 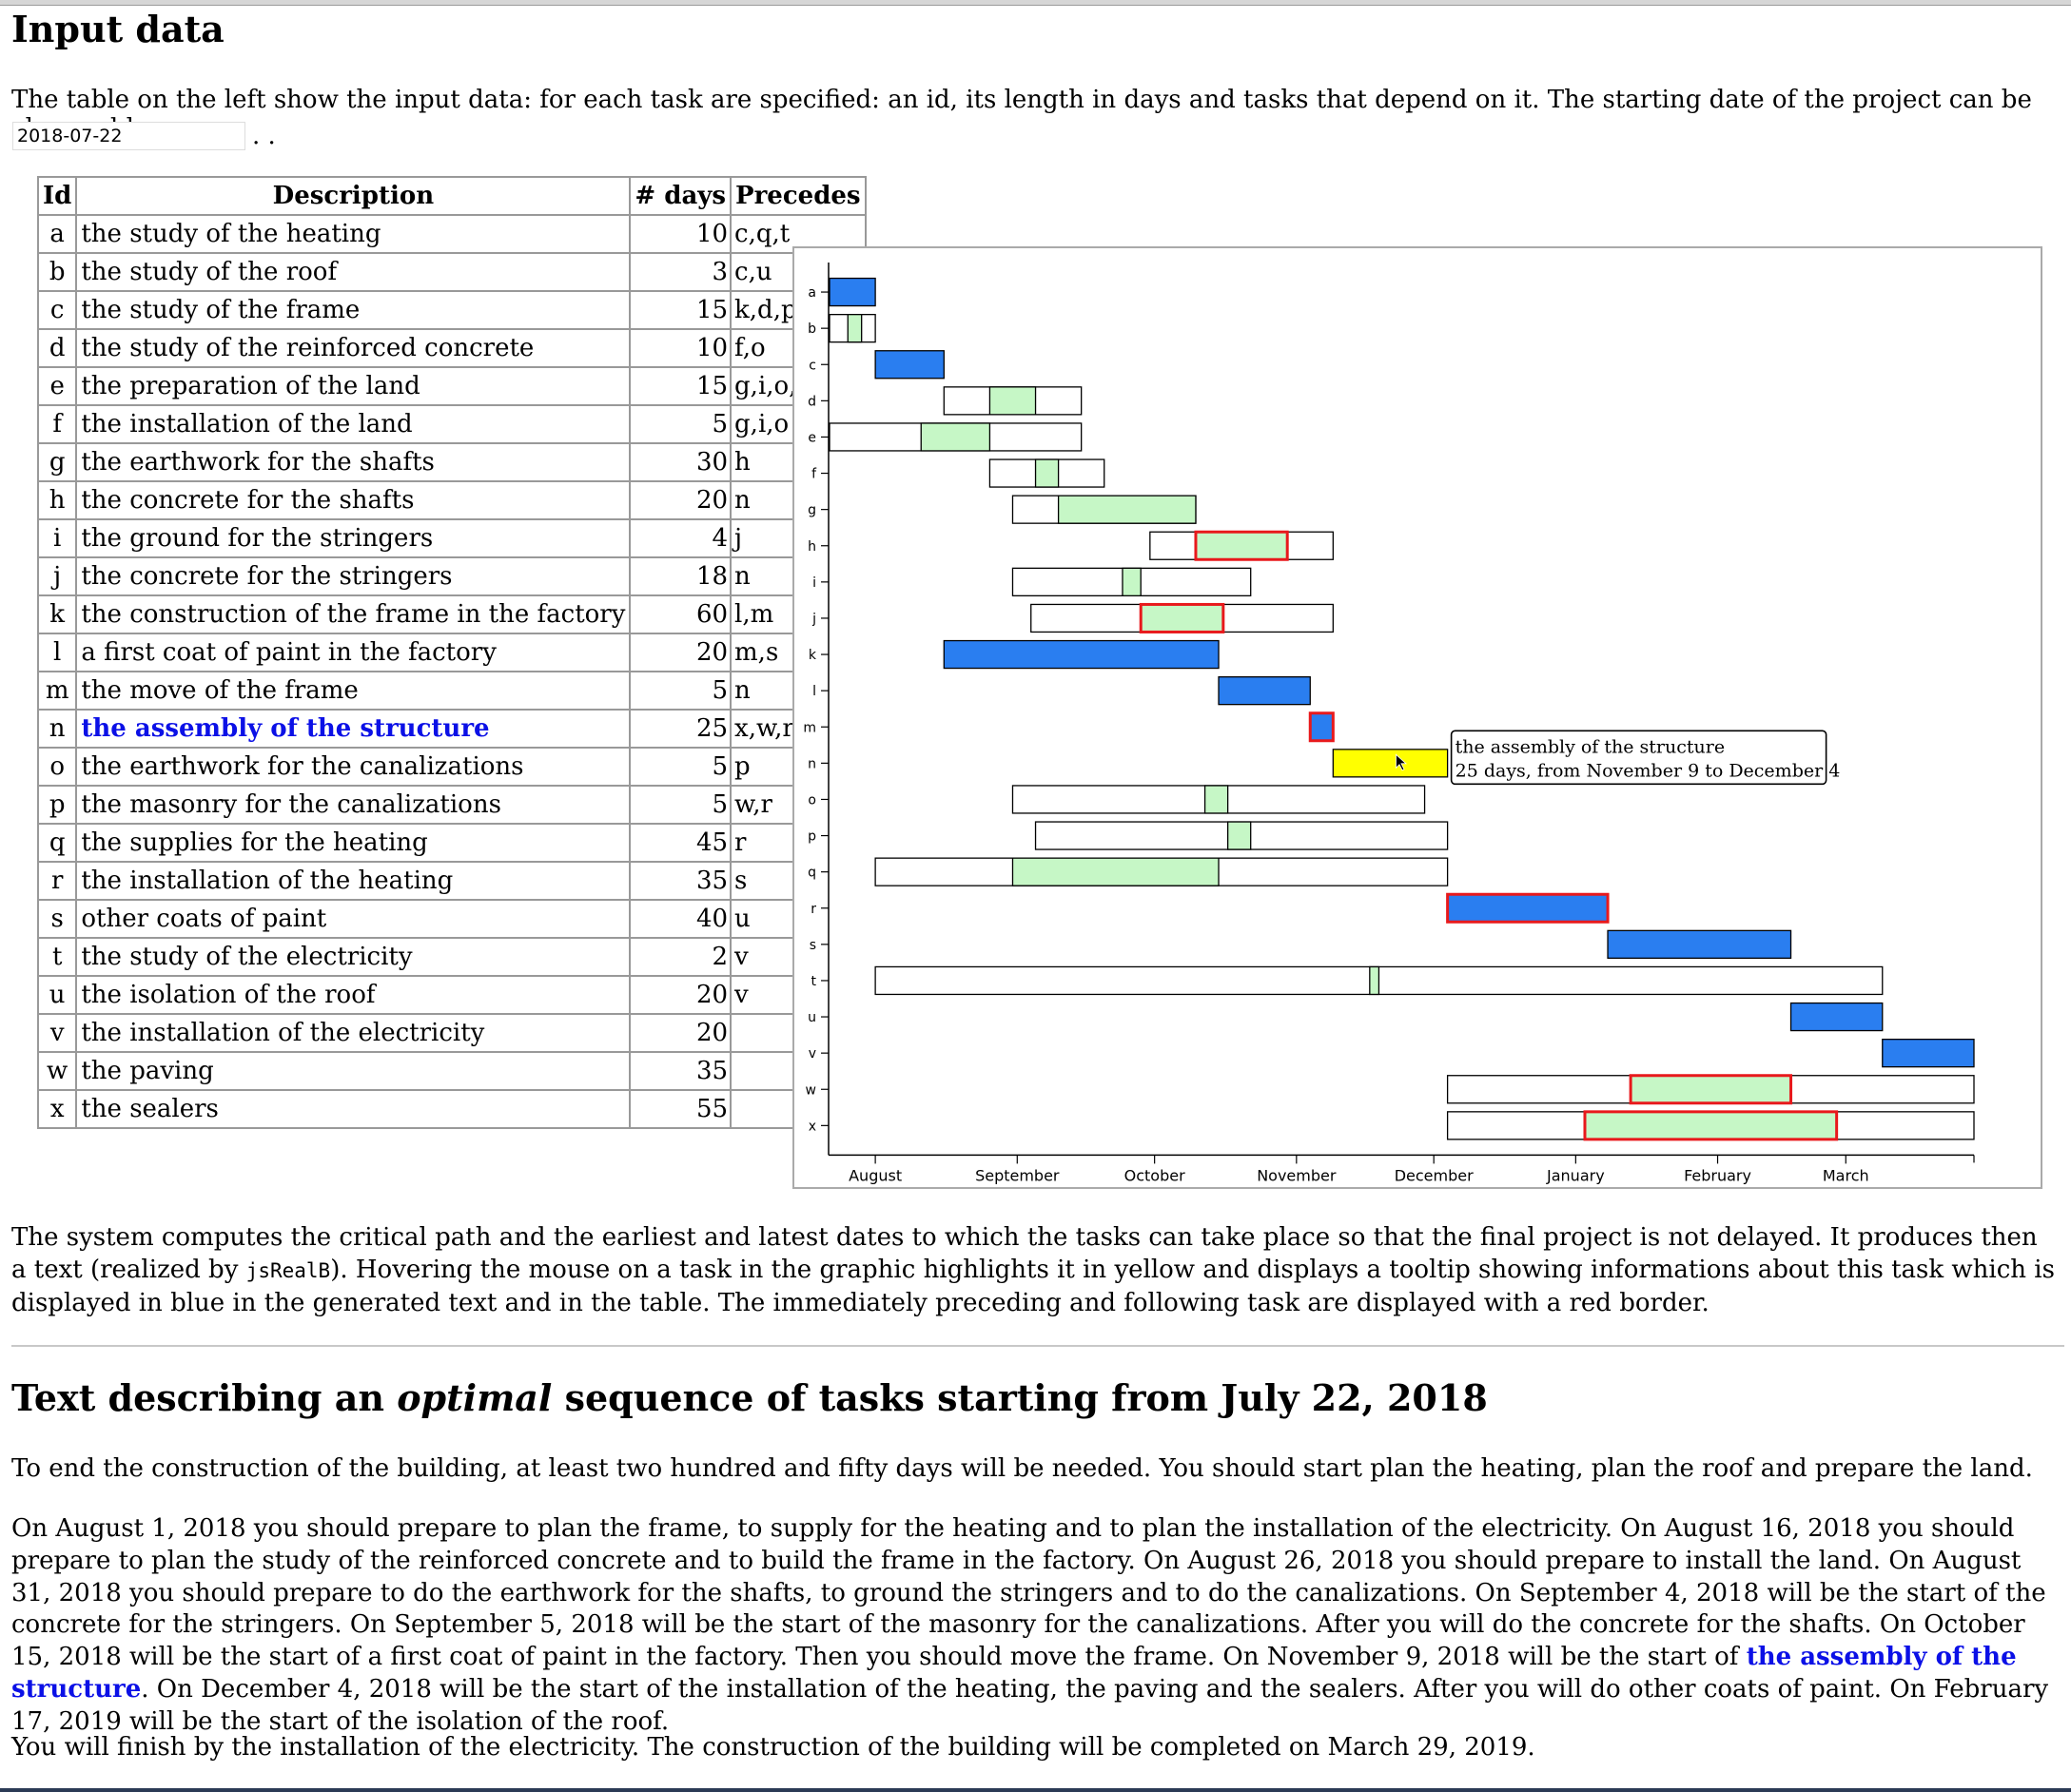 What do you see at coordinates (451, 843) in the screenshot?
I see `table-row: q the supplies for the heating 45 r` at bounding box center [451, 843].